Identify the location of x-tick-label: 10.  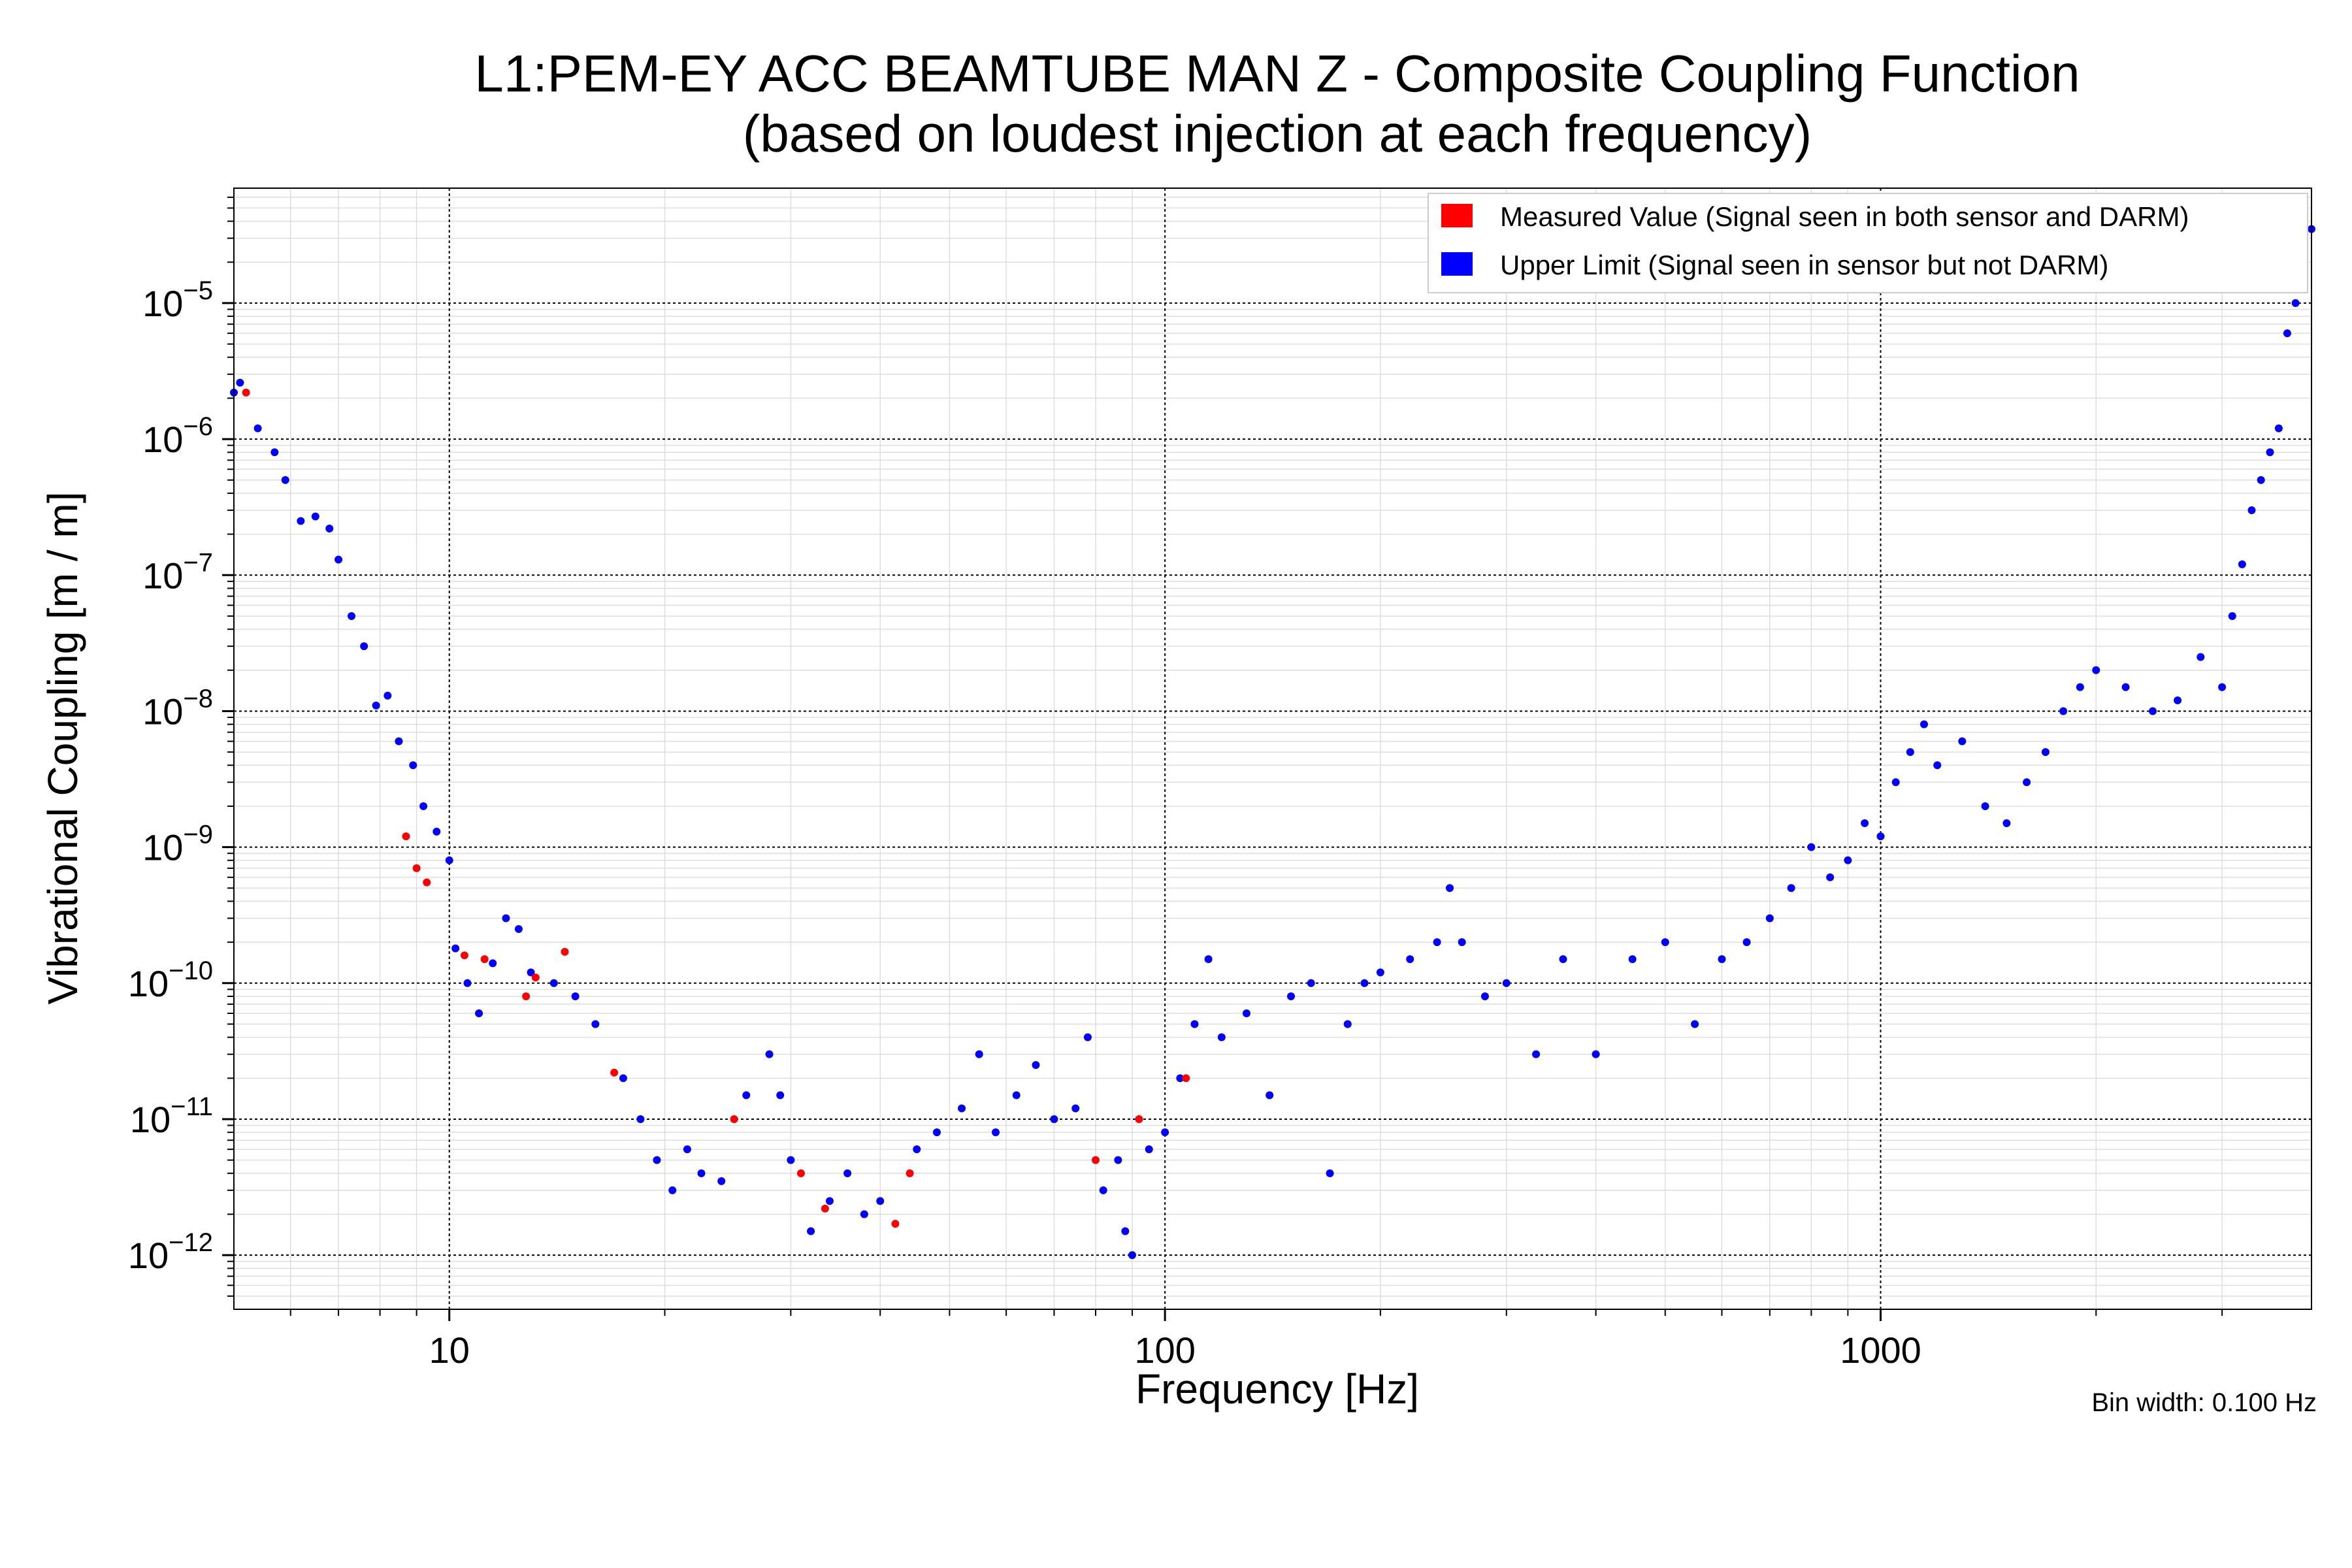
(449, 1350).